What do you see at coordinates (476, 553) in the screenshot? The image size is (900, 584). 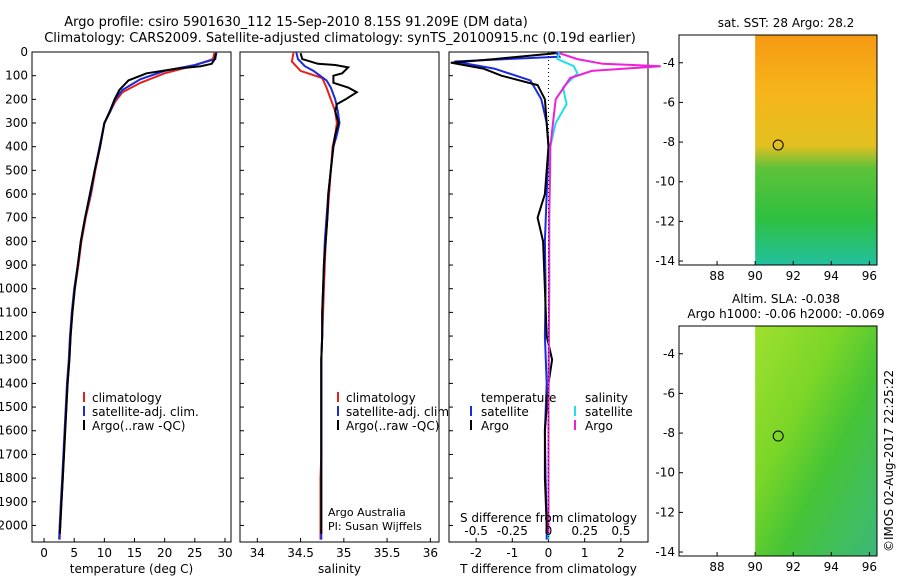 I see `x-tick-label: -2` at bounding box center [476, 553].